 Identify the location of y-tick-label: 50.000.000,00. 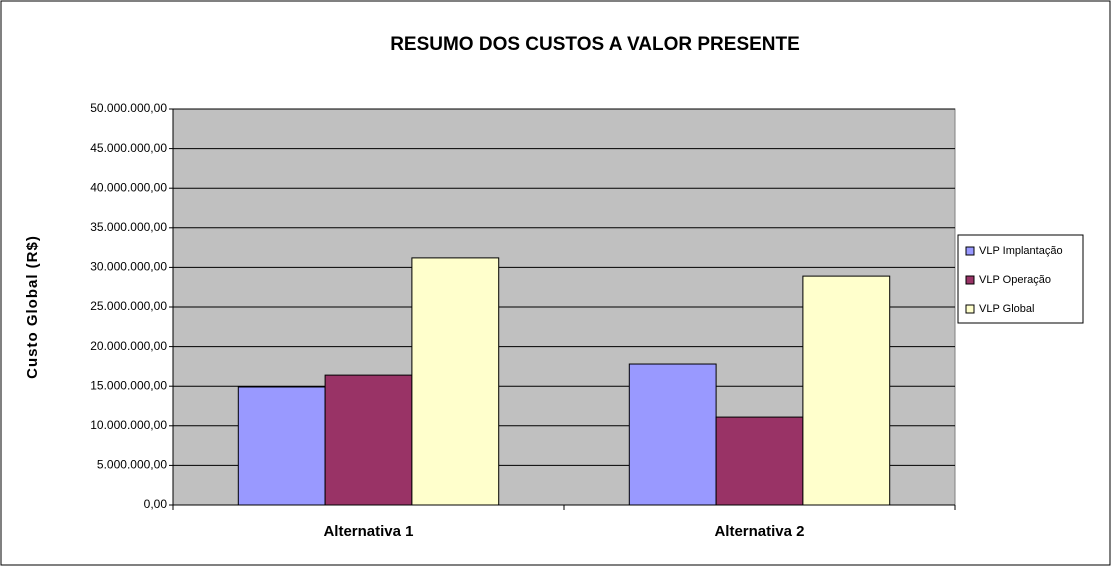
(128, 108).